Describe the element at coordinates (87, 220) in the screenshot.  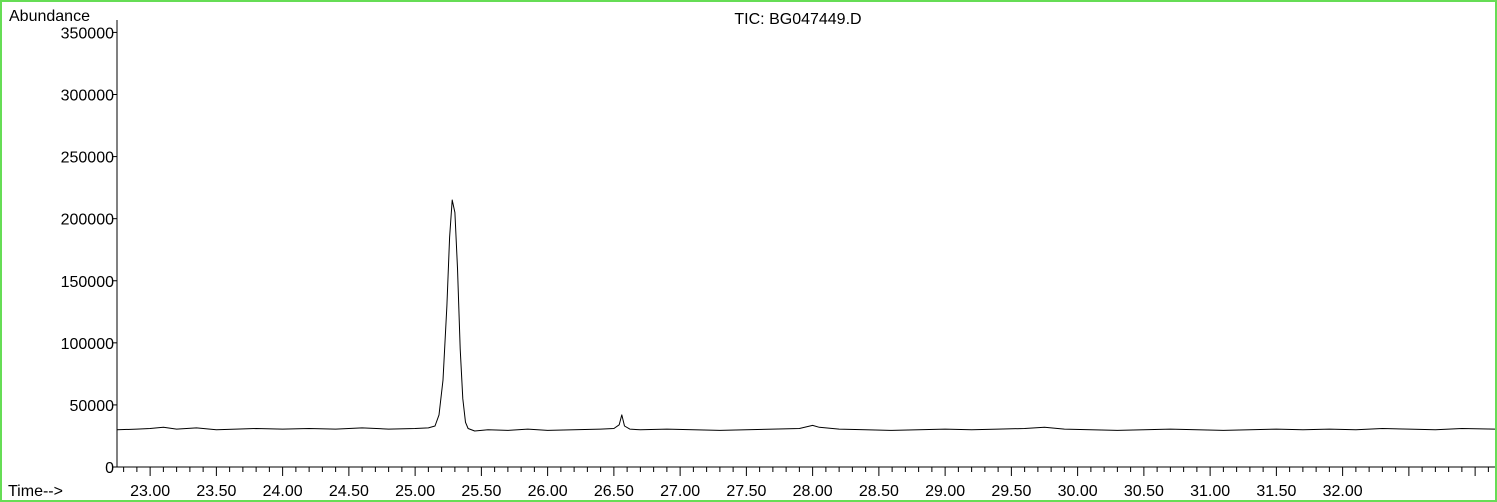
I see `y-tick-label: 200000` at that location.